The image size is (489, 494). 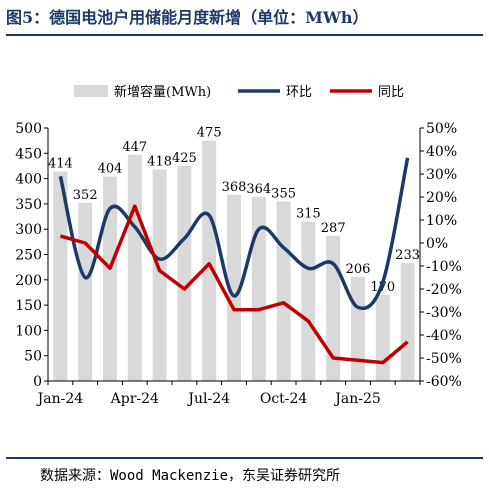 I want to click on left-tick-label: 100, so click(x=28, y=331).